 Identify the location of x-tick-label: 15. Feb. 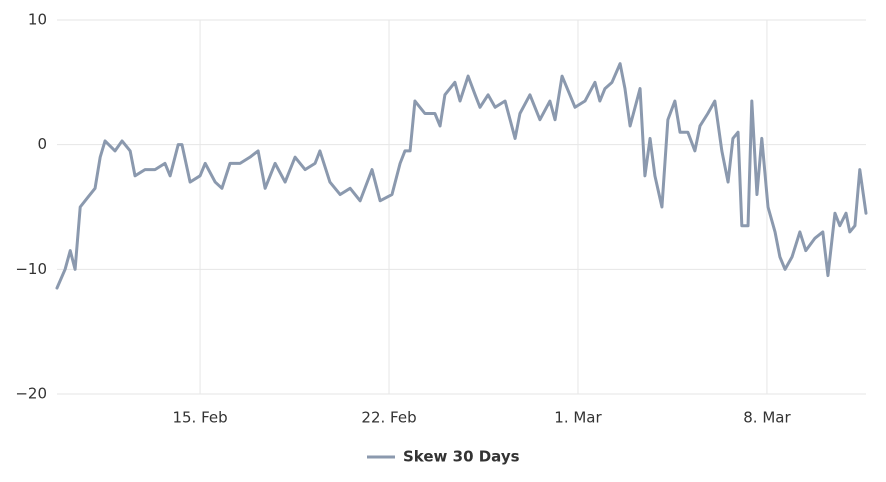
(199, 418).